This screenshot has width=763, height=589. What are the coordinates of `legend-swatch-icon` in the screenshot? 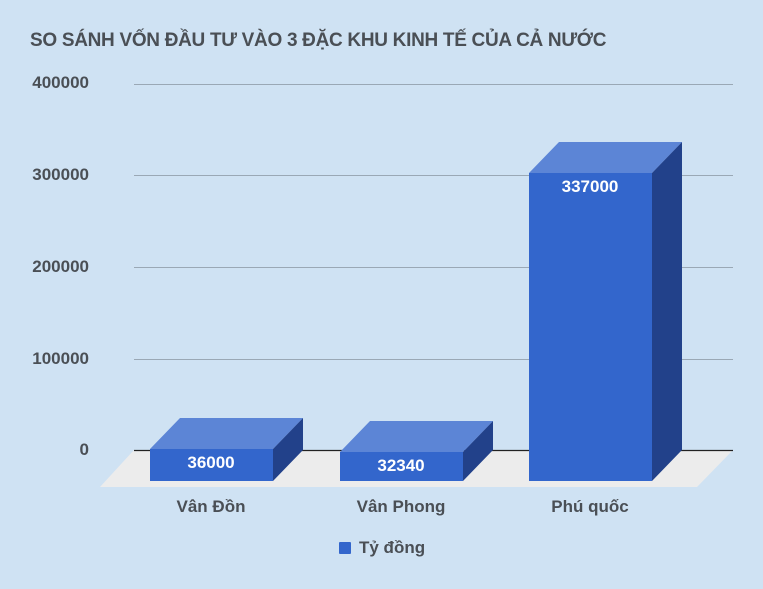 It's located at (345, 548).